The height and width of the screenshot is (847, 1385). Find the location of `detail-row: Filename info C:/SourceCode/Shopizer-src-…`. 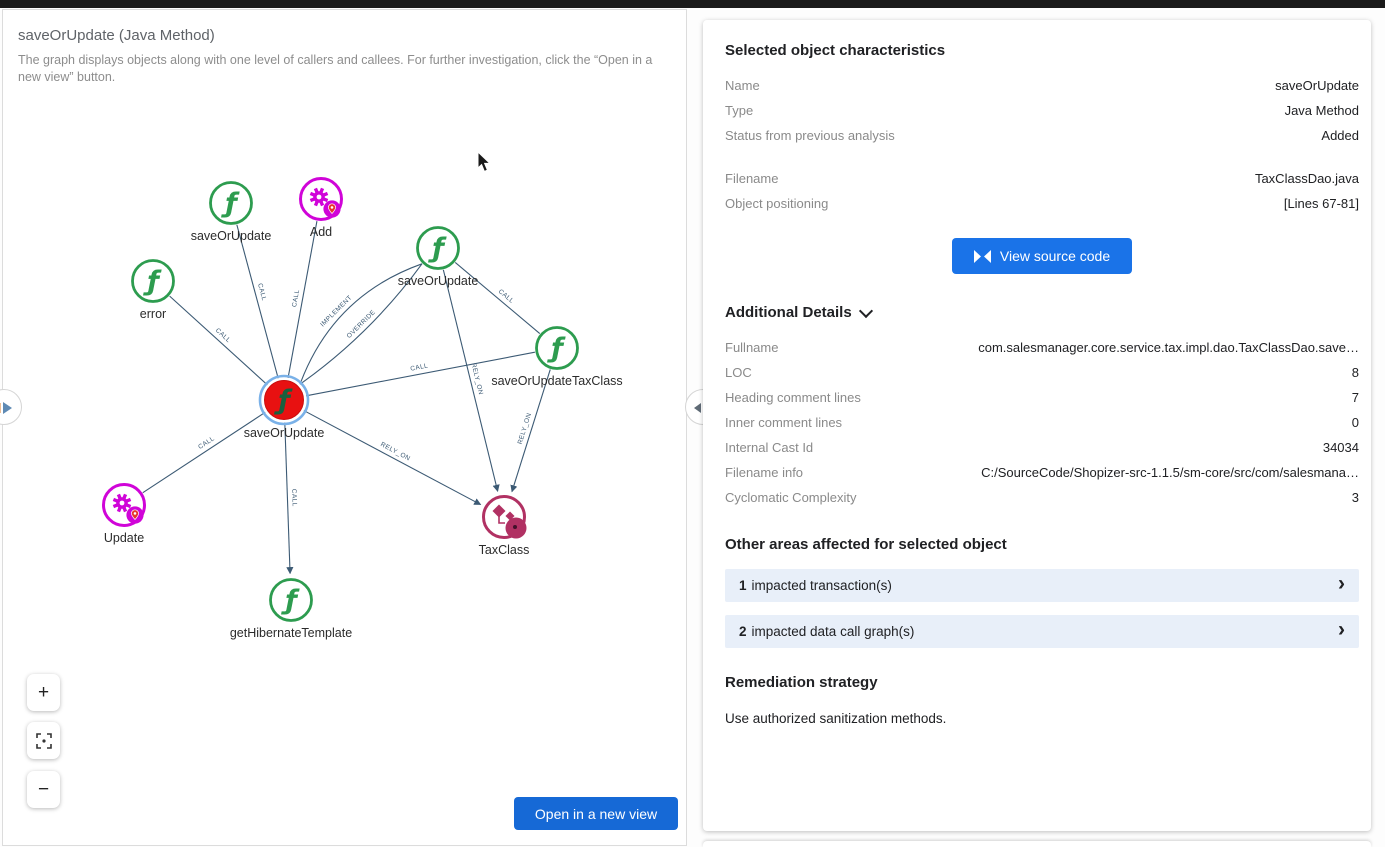

detail-row: Filename info C:/SourceCode/Shopizer-src-… is located at coordinates (1042, 472).